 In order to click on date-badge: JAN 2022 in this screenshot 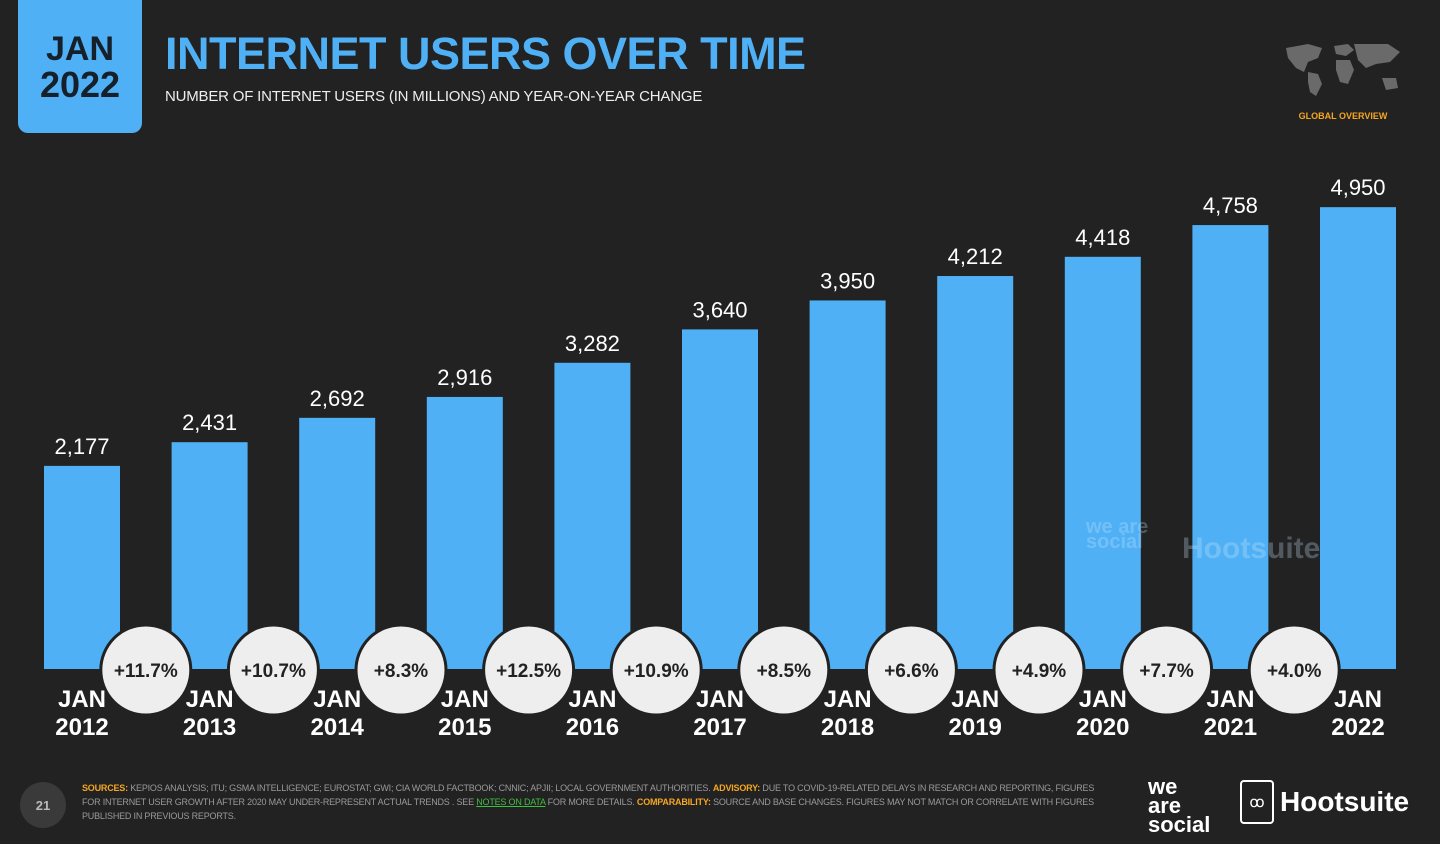, I will do `click(80, 66)`.